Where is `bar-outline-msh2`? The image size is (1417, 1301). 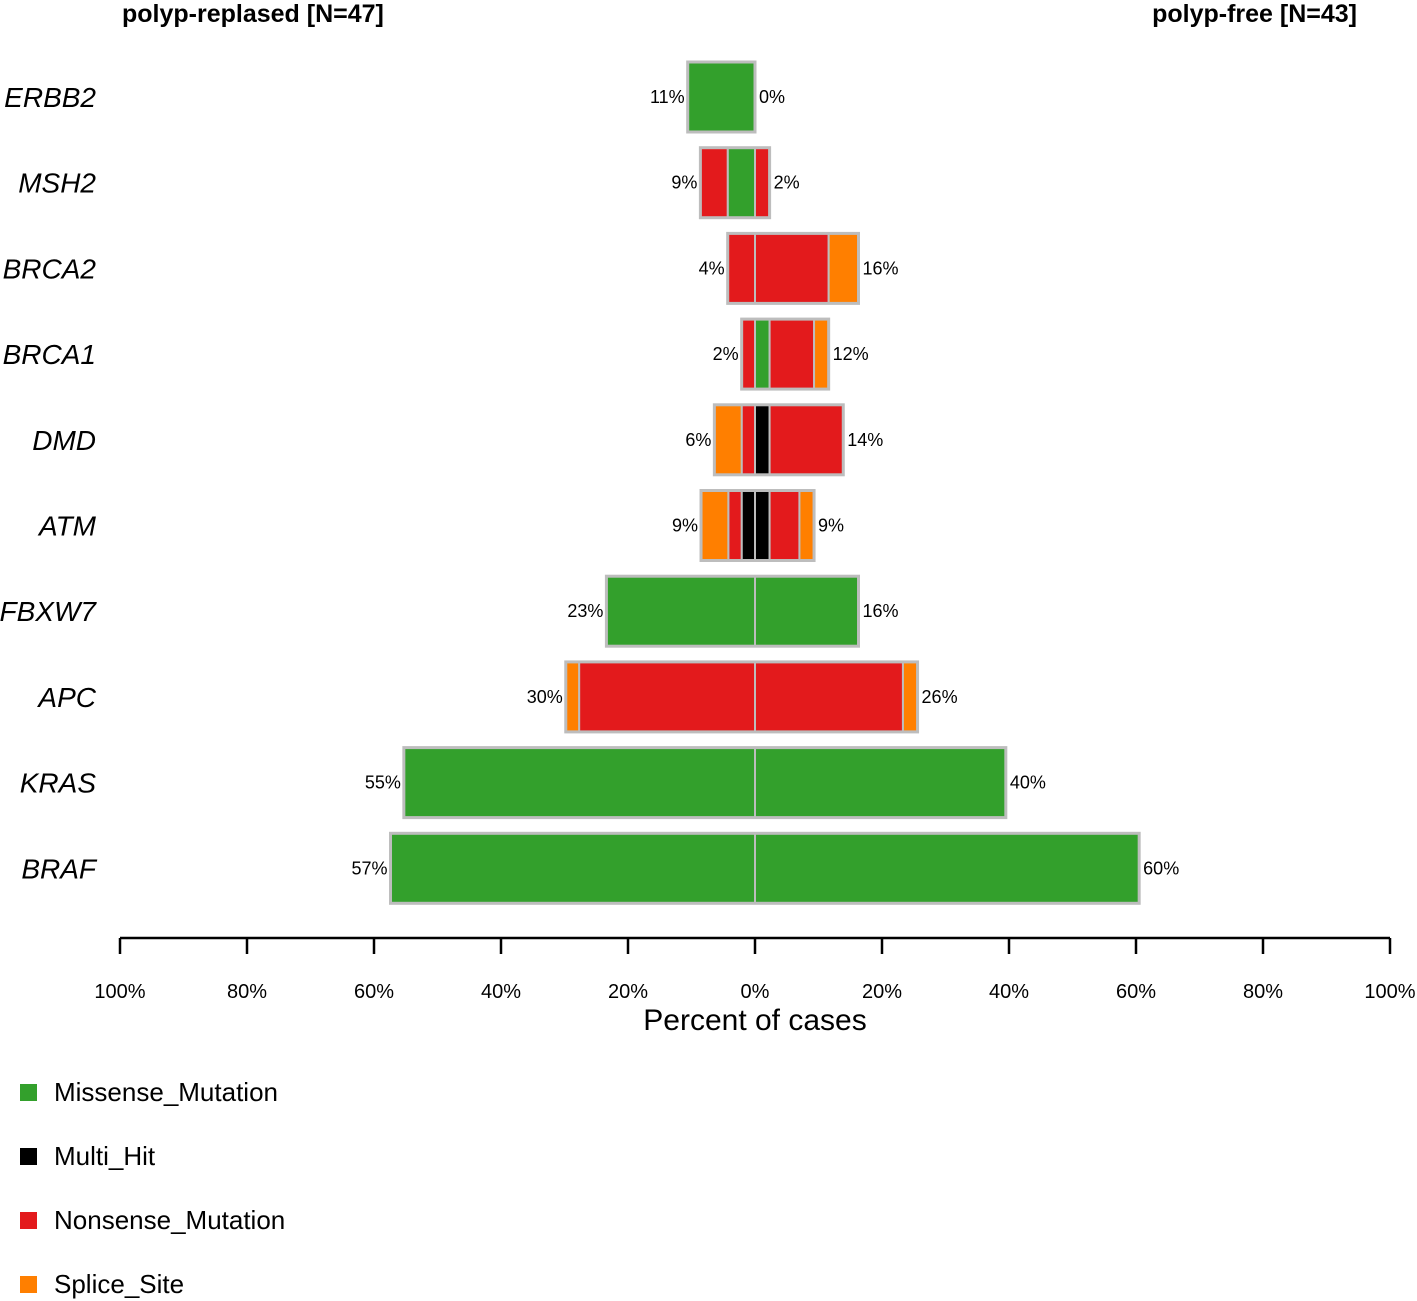
bar-outline-msh2 is located at coordinates (735, 183).